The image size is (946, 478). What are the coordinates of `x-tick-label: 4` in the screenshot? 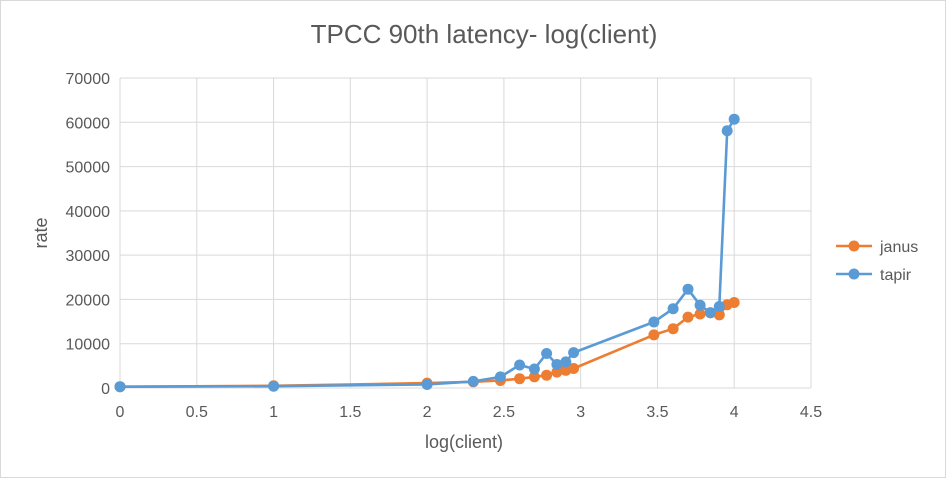 It's located at (734, 412).